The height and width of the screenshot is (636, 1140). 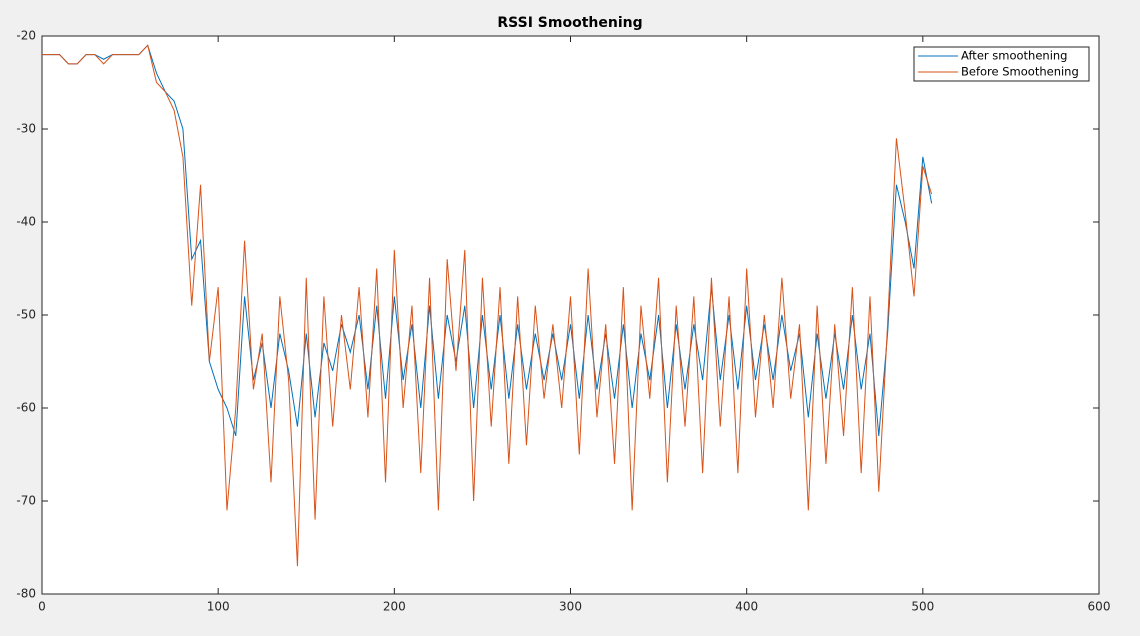 I want to click on legend-box, so click(x=1001, y=64).